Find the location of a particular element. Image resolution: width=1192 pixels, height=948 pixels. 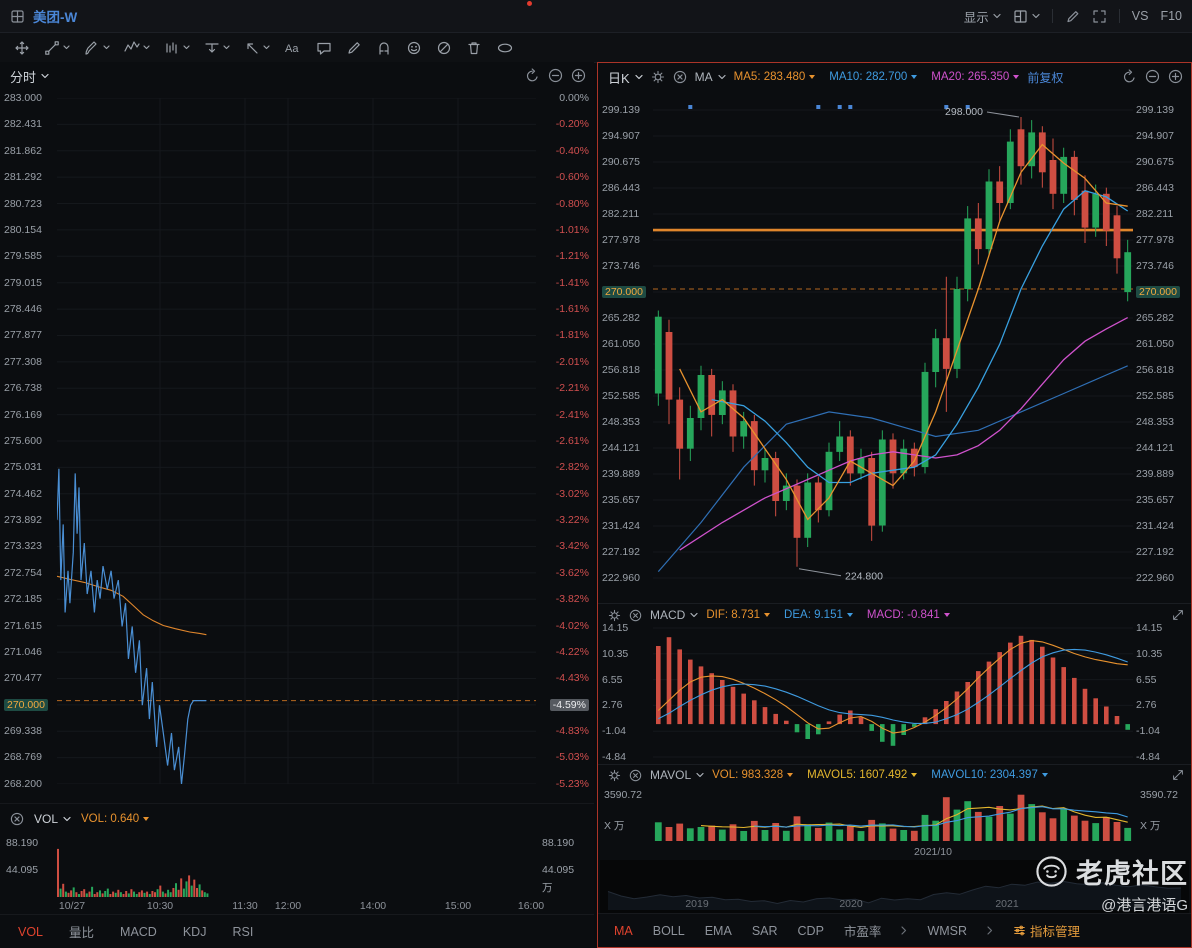

axis-label: 274.462 is located at coordinates (23, 493).